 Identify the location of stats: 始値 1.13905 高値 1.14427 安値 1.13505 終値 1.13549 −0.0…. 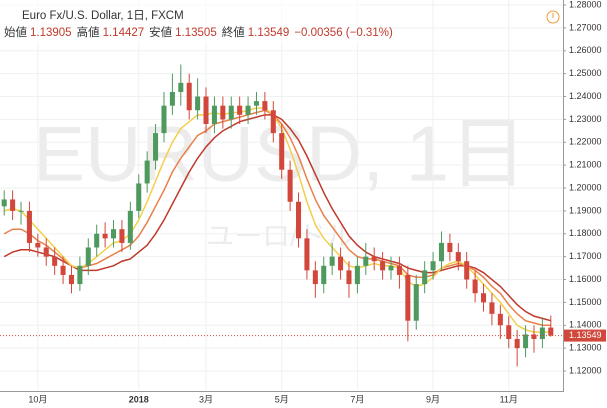
(198, 32).